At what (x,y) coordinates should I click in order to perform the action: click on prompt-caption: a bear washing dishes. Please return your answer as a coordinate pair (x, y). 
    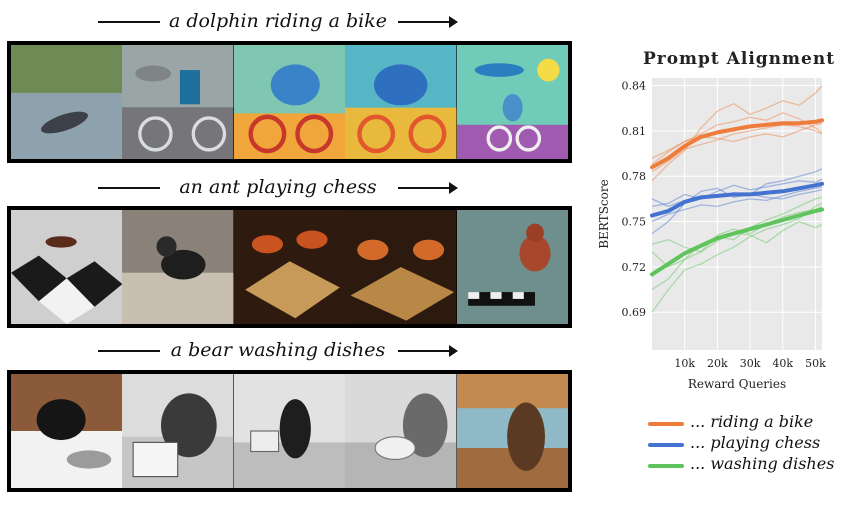
    Looking at the image, I should click on (278, 350).